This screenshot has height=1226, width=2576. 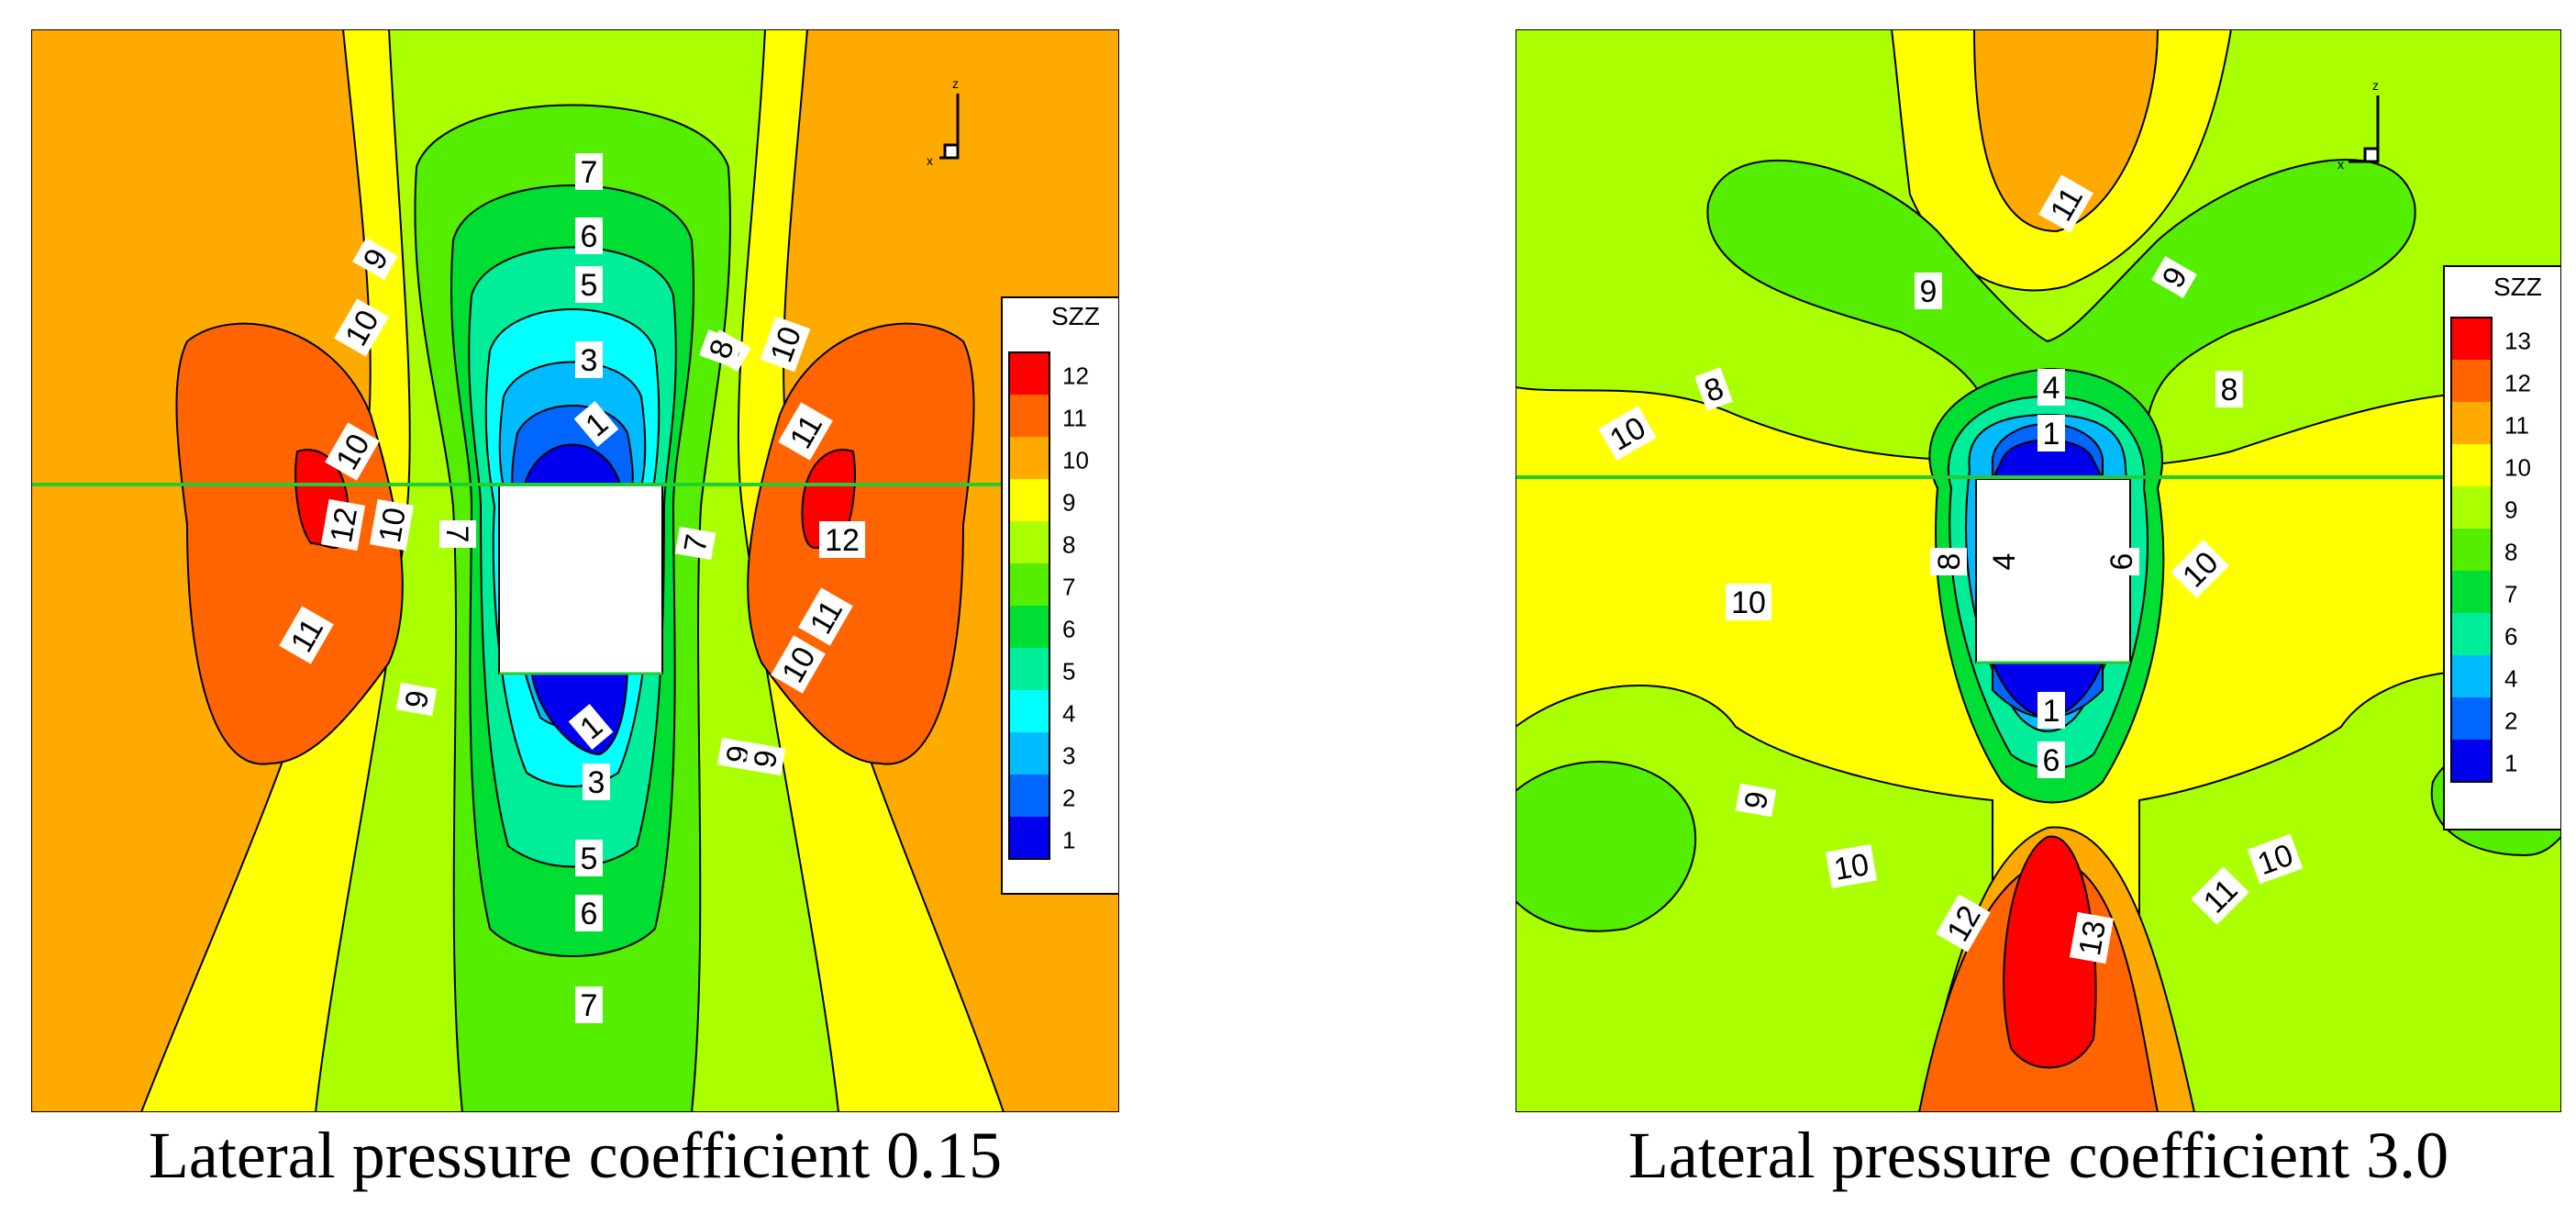 I want to click on tunnel-opening, so click(x=580, y=579).